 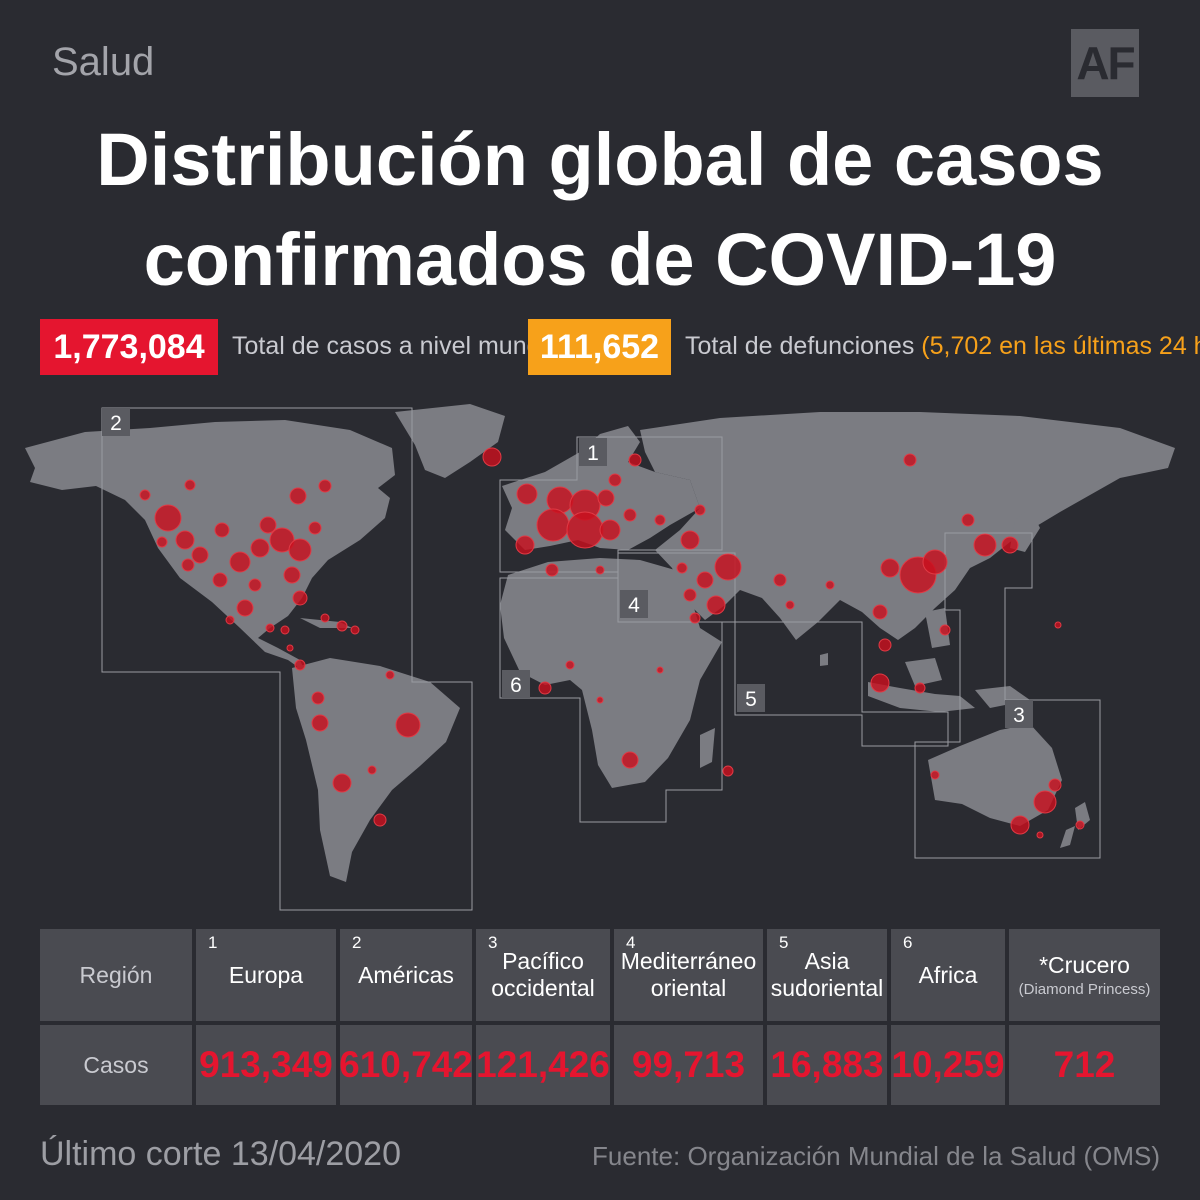 I want to click on region-name: Asia sudoriental, so click(x=827, y=974).